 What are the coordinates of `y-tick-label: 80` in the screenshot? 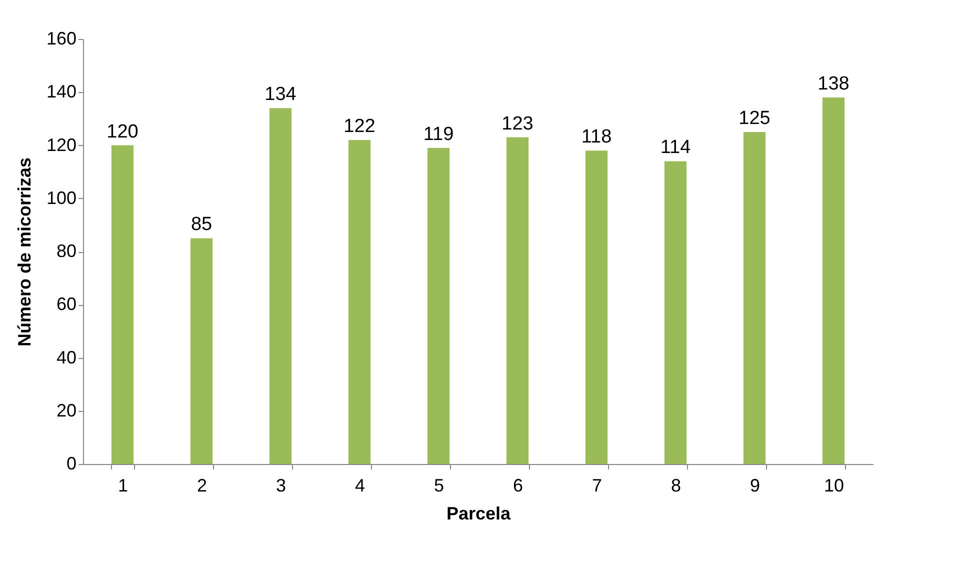 It's located at (66, 251).